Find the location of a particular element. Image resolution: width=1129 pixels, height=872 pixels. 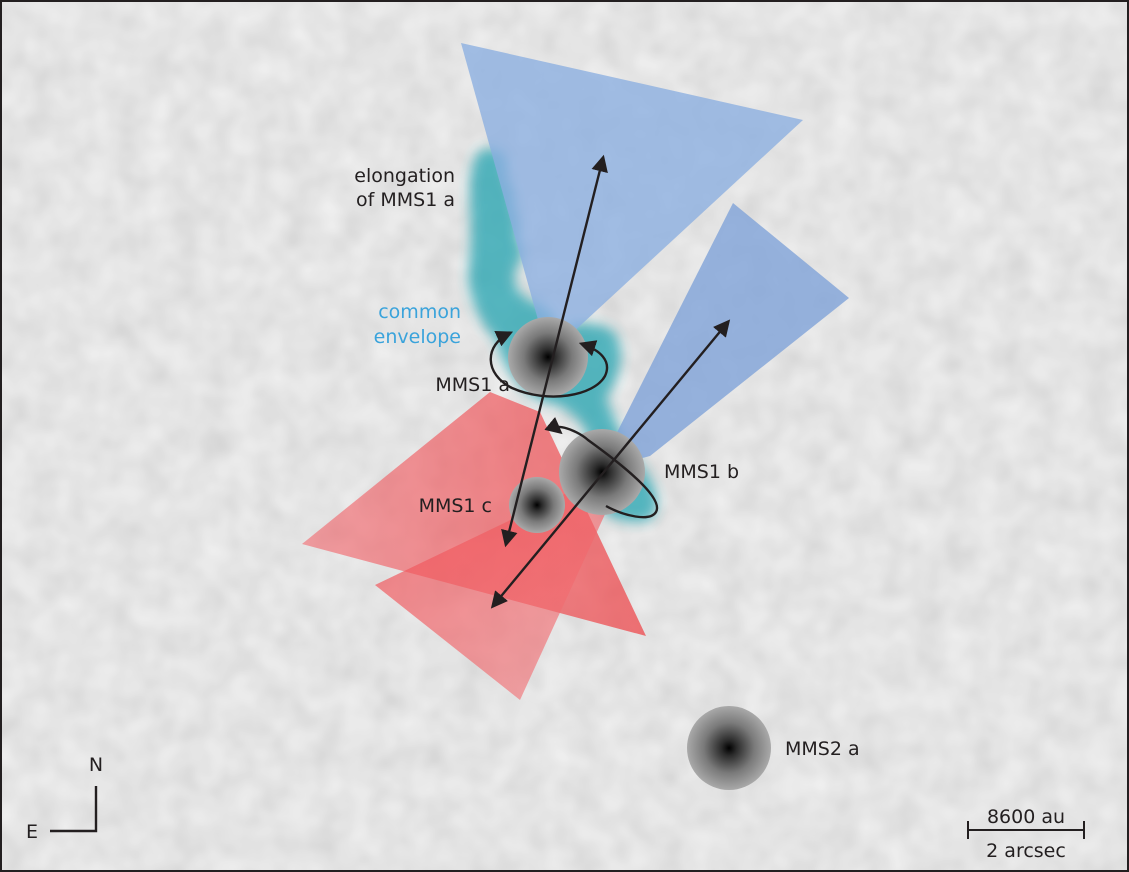

core-mms2a is located at coordinates (729, 748).